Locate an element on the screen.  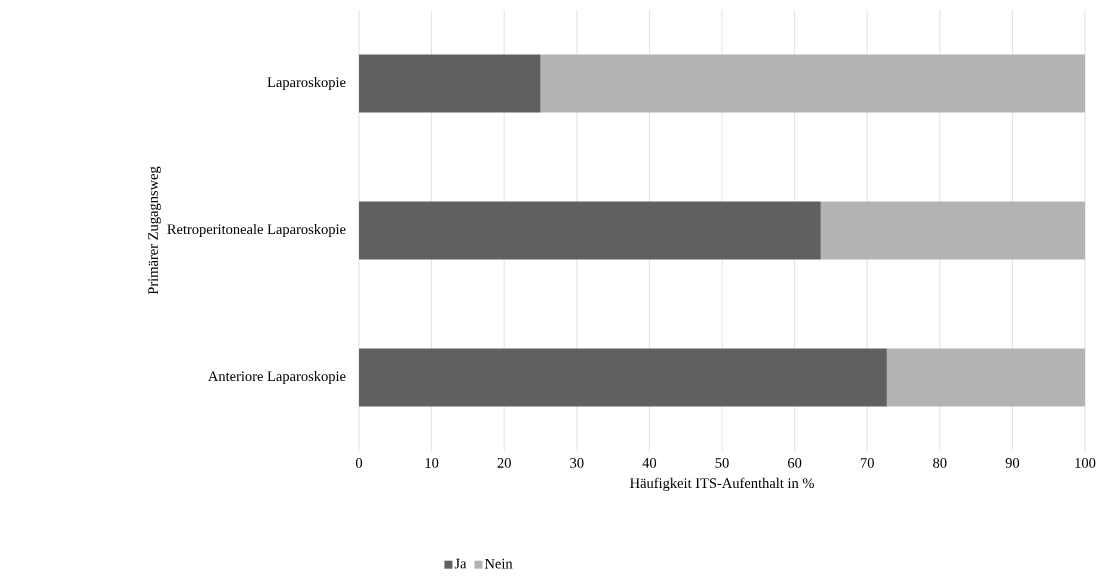
y-tick-label: Laparoskopie is located at coordinates (306, 83).